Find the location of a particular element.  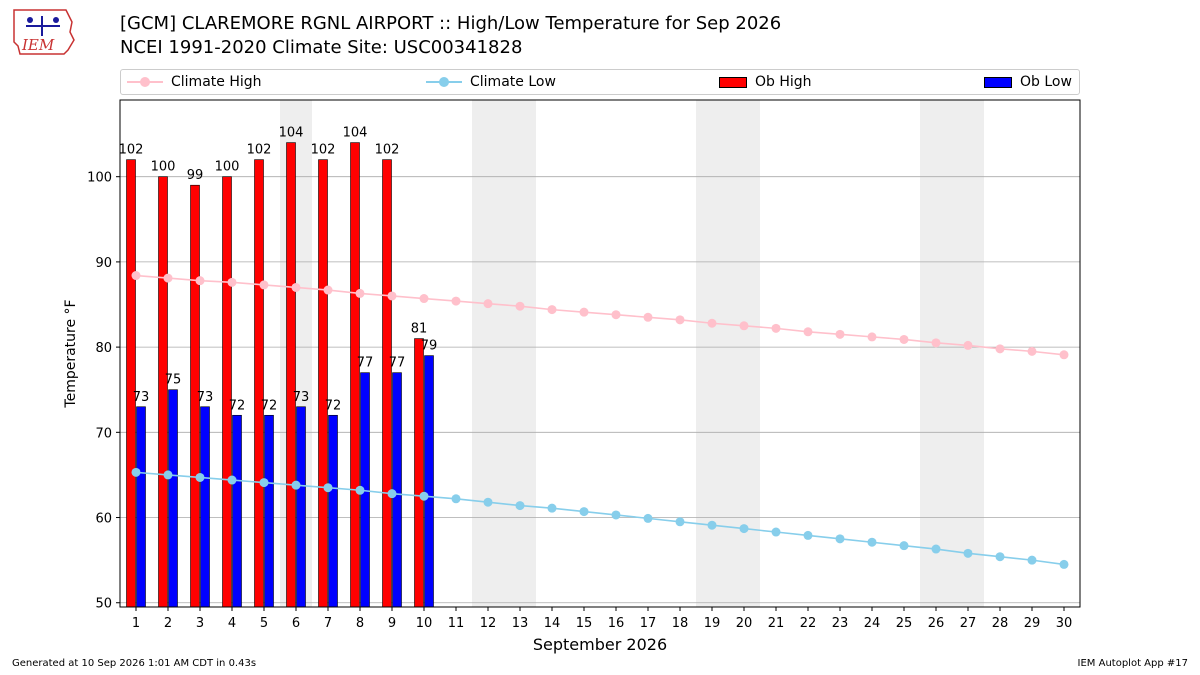

x-tick-label: 5 is located at coordinates (264, 623).